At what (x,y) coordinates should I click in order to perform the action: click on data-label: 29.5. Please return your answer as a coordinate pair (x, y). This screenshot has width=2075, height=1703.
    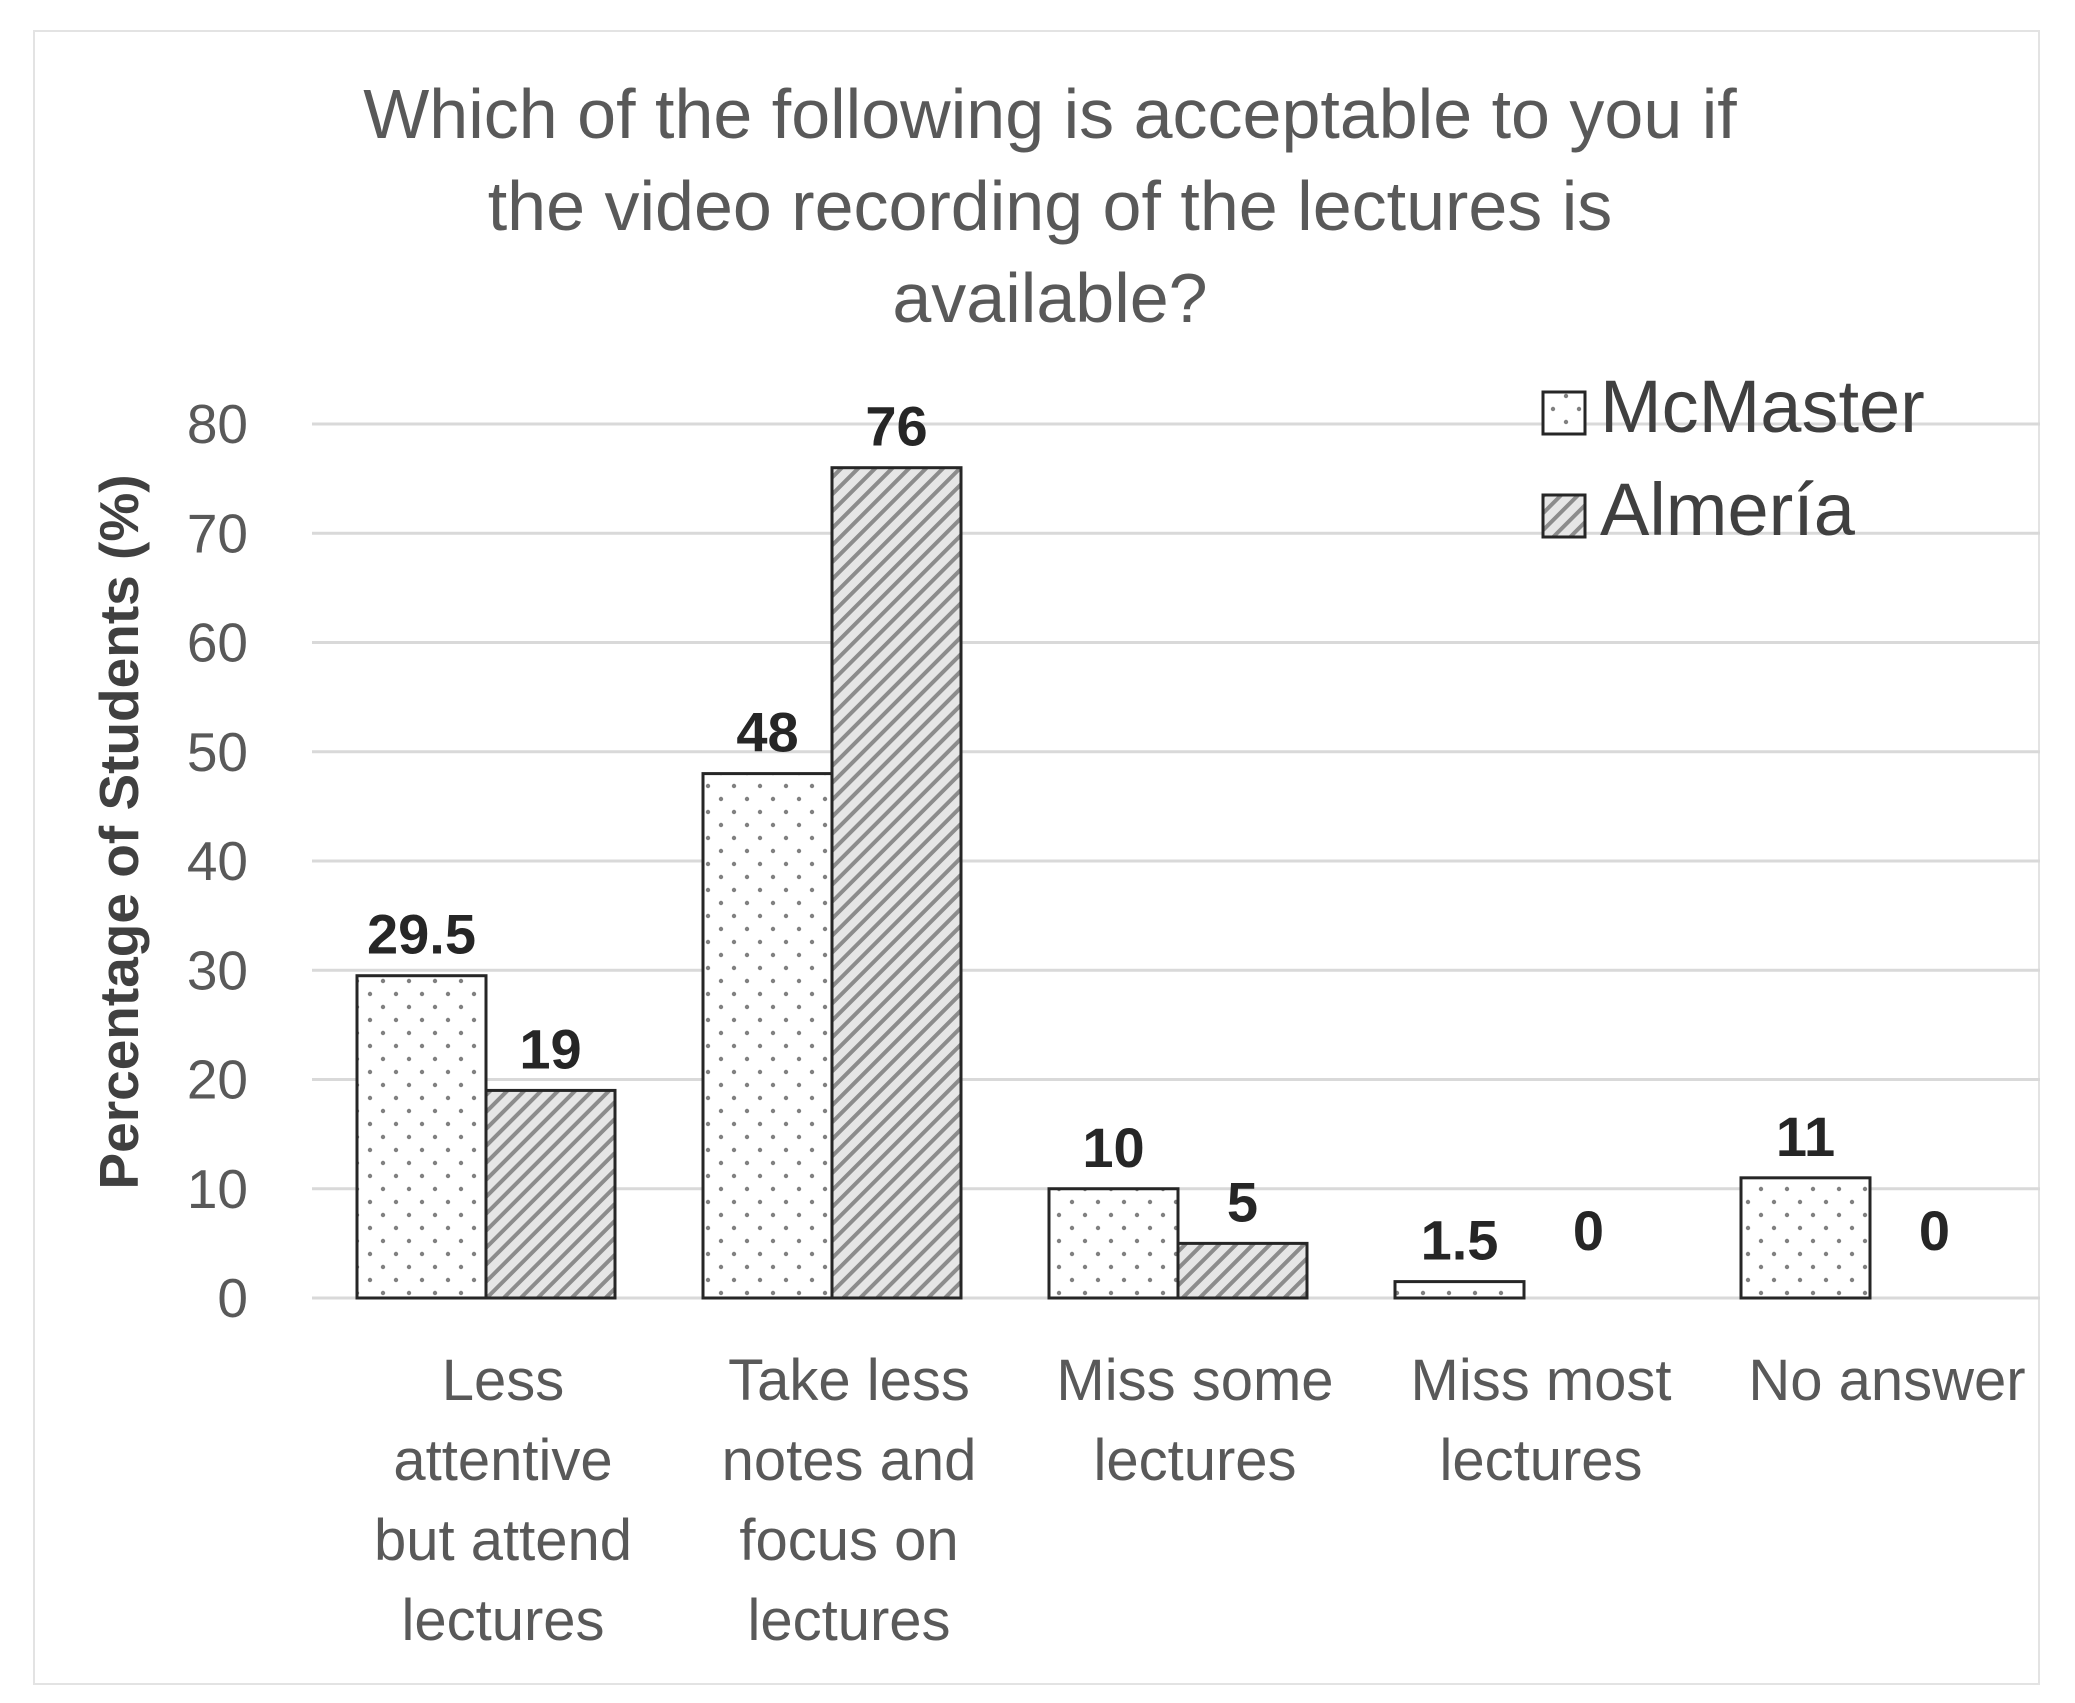
    Looking at the image, I should click on (421, 934).